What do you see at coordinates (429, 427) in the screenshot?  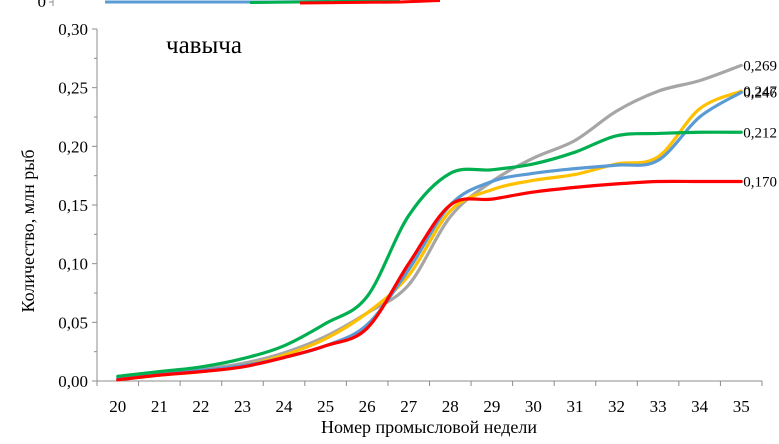 I see `x-axis-title: Номер промысловой недели` at bounding box center [429, 427].